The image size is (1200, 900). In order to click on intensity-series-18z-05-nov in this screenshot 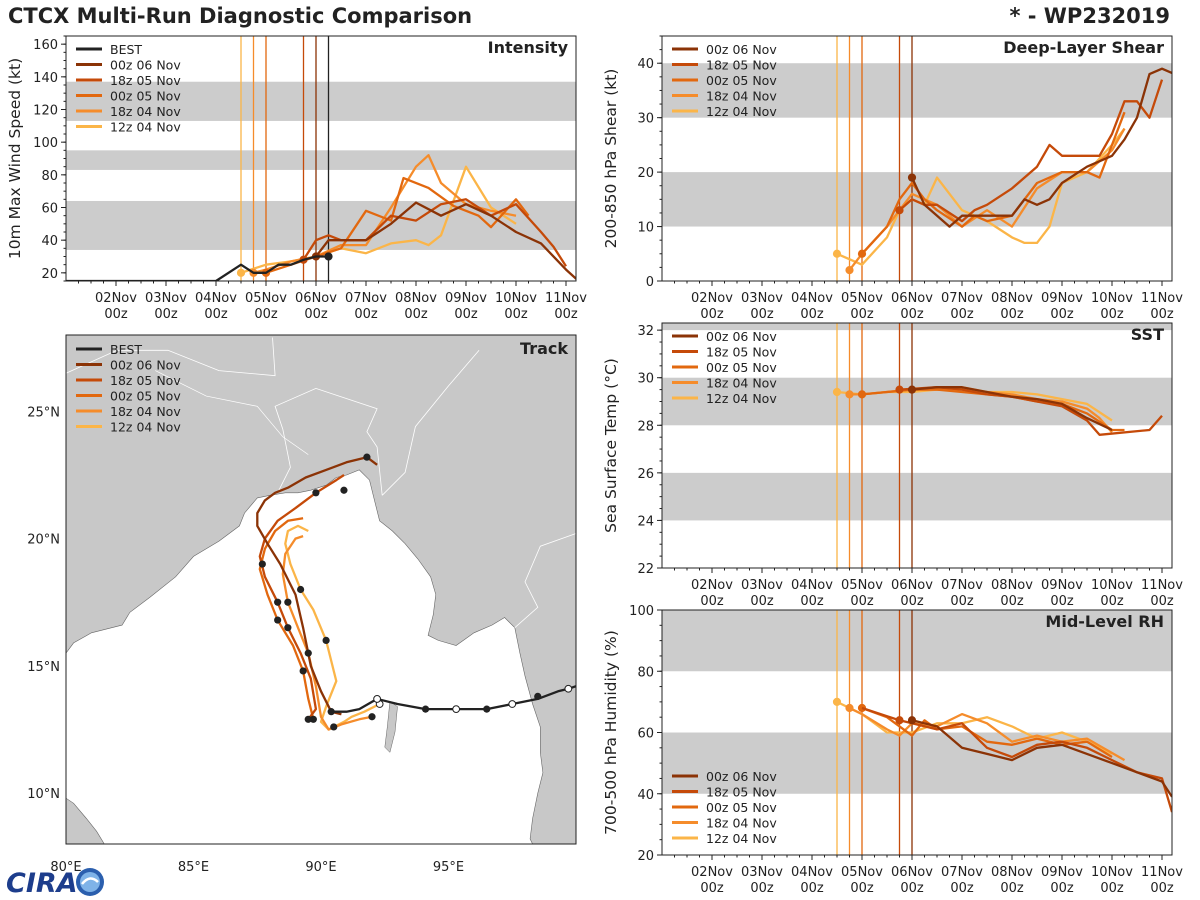, I will do `click(434, 232)`.